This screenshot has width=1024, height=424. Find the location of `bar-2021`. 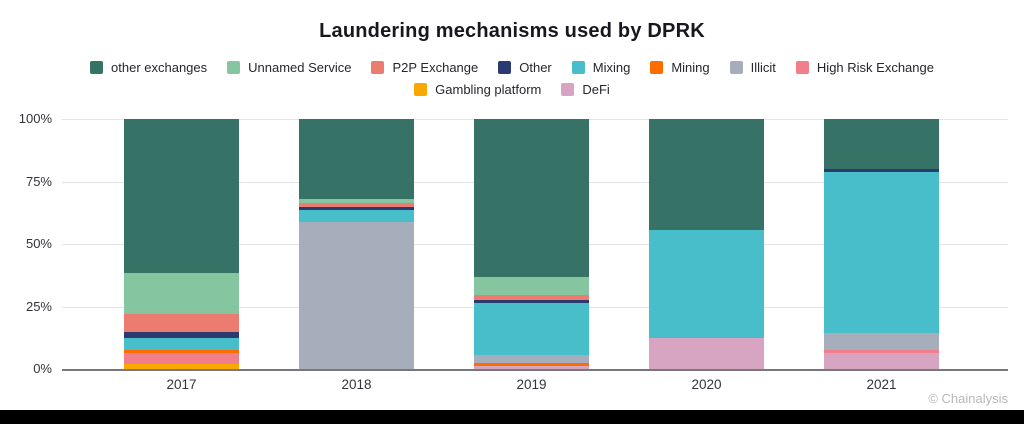

bar-2021 is located at coordinates (881, 244).